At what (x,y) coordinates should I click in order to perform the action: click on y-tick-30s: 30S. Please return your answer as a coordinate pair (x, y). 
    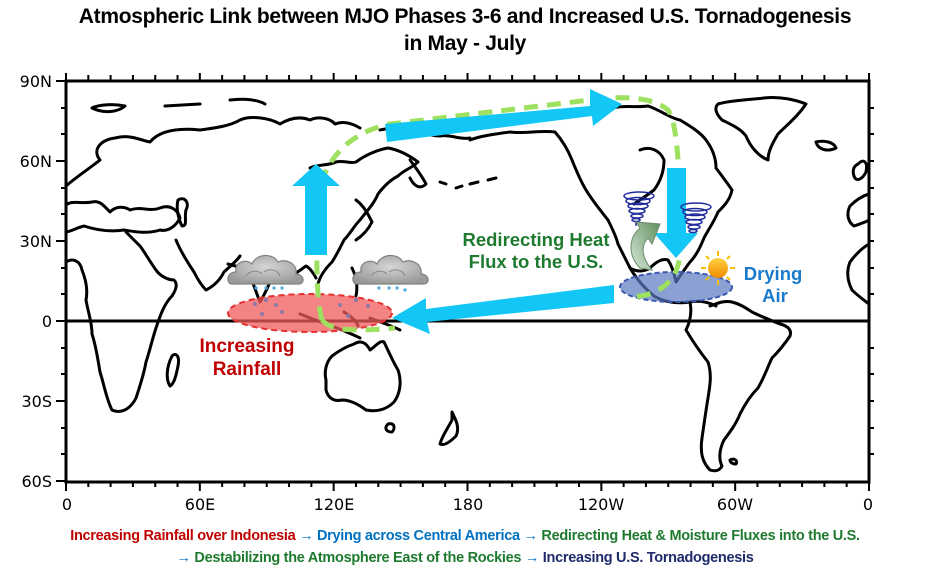
    Looking at the image, I should click on (36, 401).